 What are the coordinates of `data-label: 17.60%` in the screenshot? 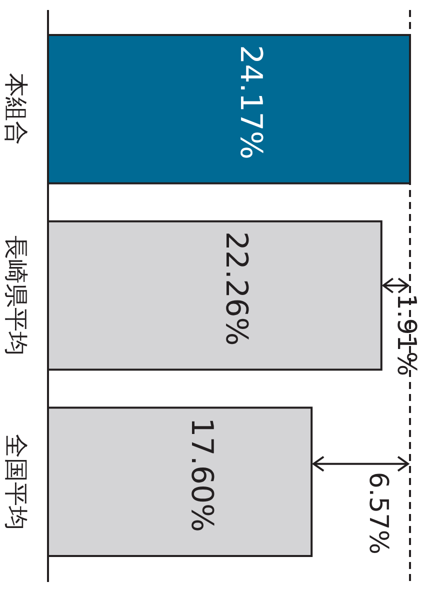 It's located at (201, 475).